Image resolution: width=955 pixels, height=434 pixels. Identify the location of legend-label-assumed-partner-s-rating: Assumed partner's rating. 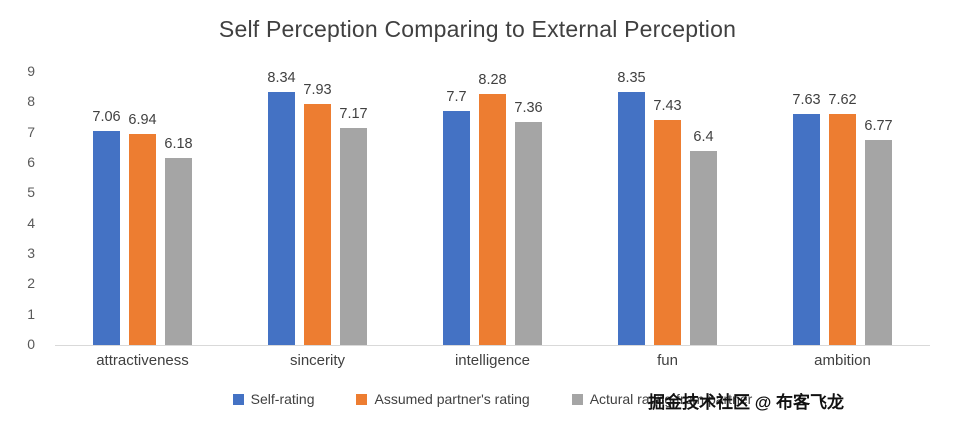
(452, 399).